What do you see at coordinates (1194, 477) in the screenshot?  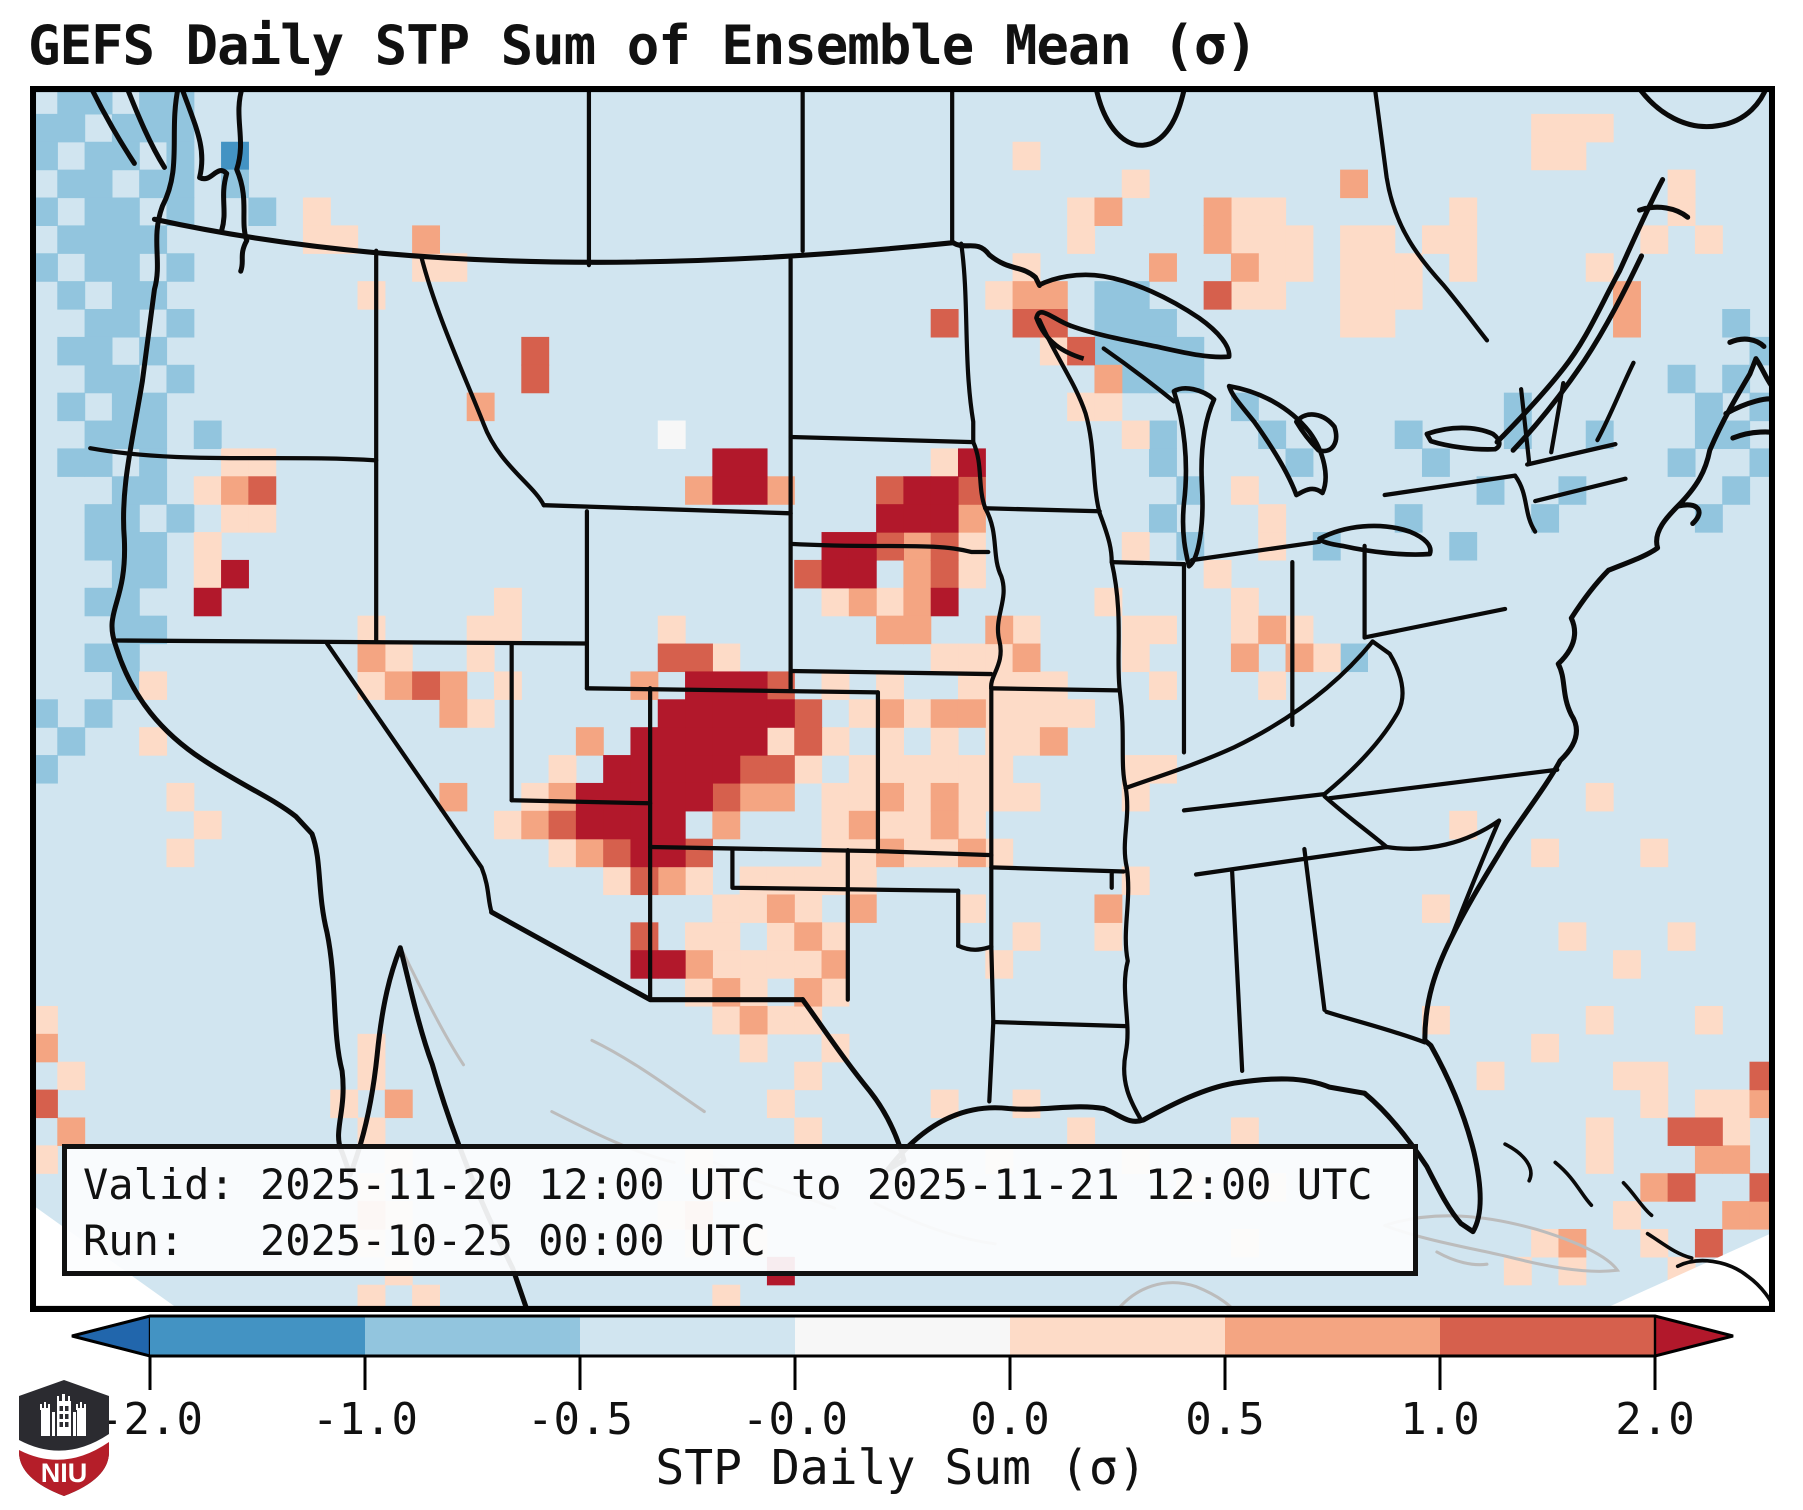 I see `lake-michigan` at bounding box center [1194, 477].